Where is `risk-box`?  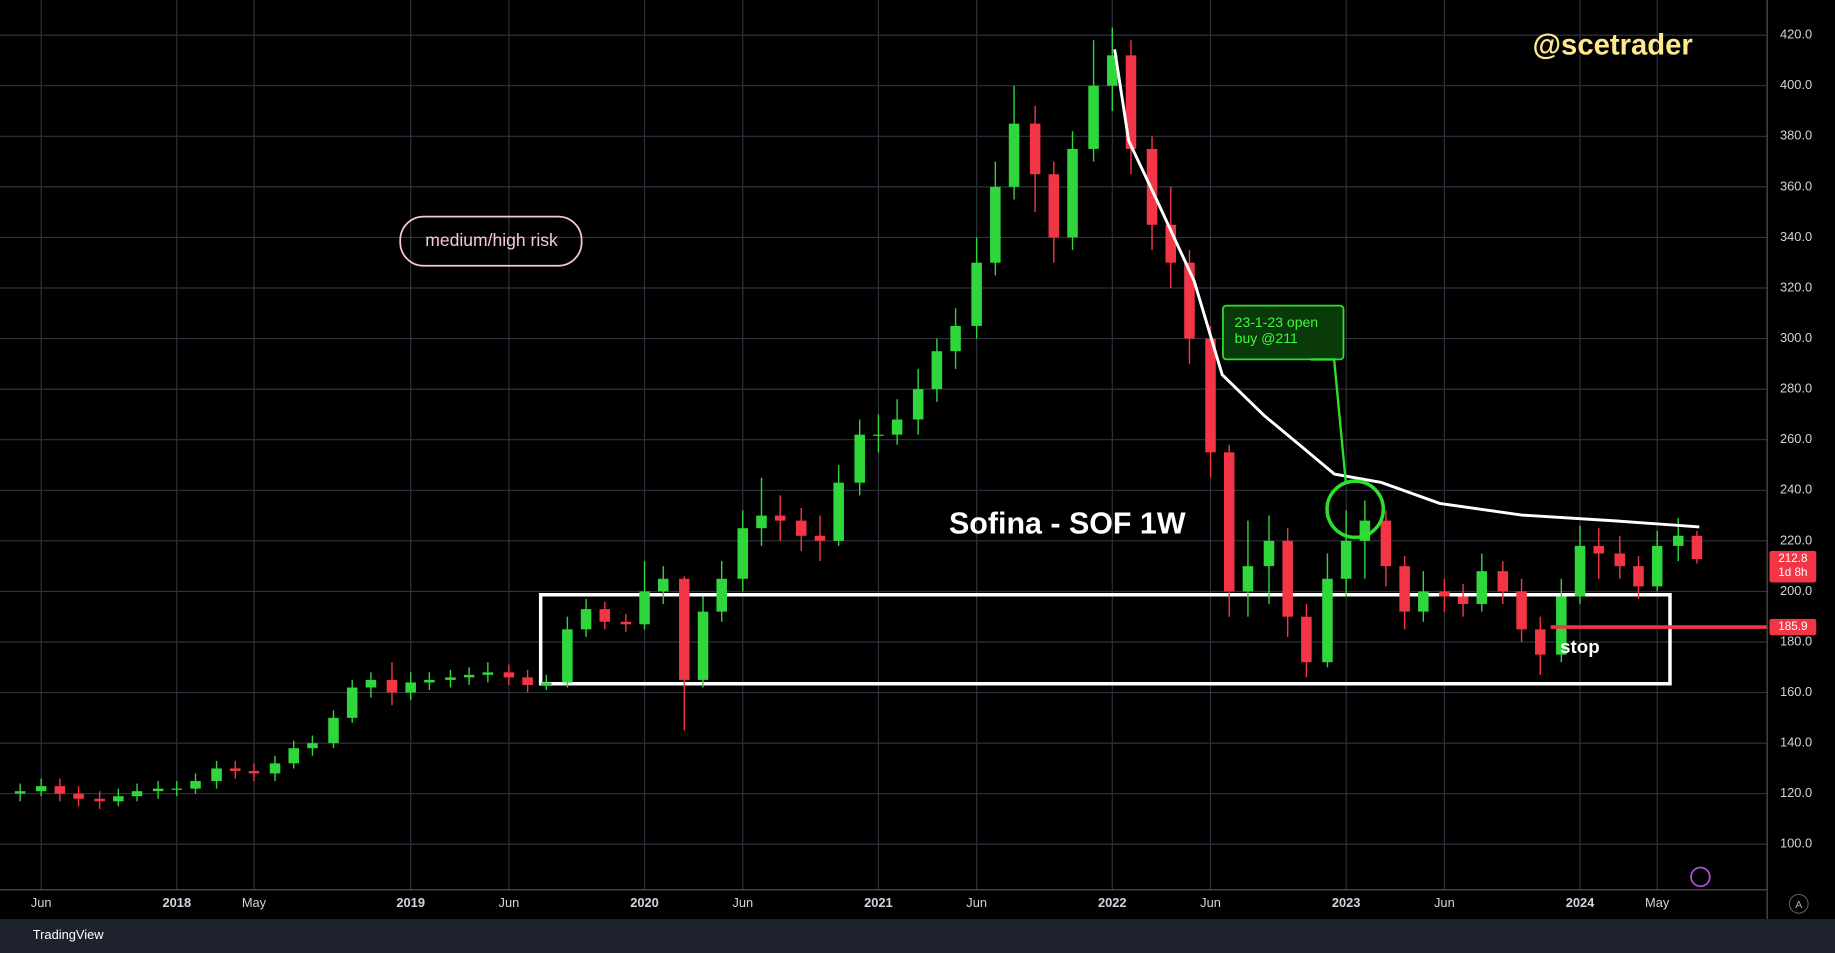 risk-box is located at coordinates (491, 241).